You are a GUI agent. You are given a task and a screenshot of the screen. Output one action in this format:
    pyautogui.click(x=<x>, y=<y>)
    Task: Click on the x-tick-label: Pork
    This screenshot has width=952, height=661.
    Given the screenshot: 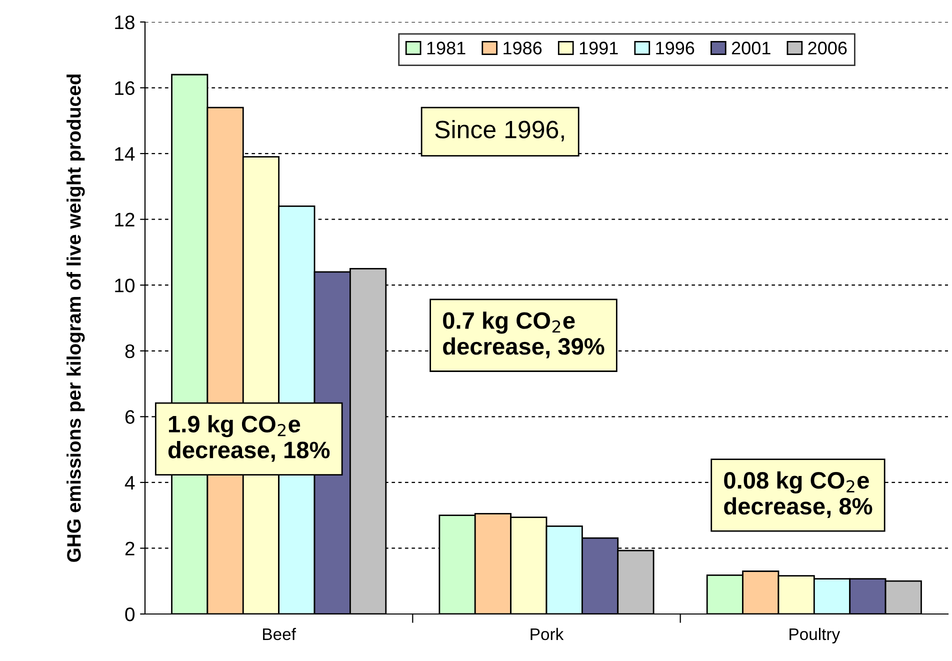 What is the action you would take?
    pyautogui.click(x=547, y=634)
    